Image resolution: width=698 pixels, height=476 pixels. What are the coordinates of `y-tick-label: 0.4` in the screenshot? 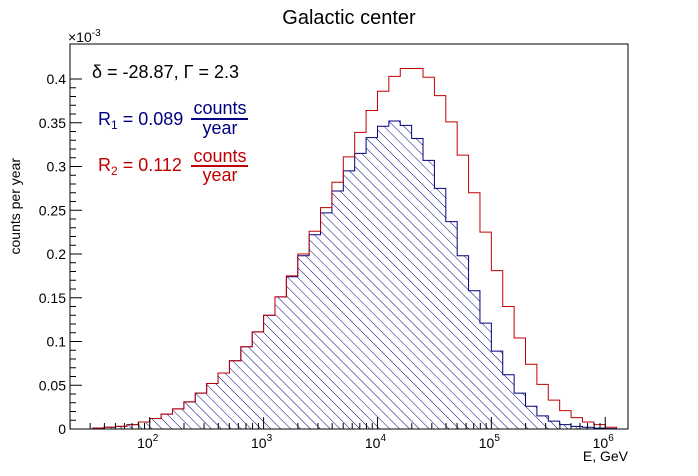 It's located at (57, 79).